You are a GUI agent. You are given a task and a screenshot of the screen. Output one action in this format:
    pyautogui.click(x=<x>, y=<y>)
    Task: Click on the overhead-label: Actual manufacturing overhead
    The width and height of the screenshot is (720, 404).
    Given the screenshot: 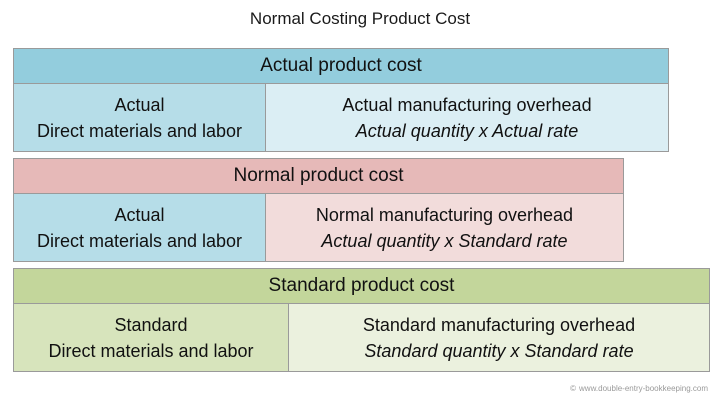 What is the action you would take?
    pyautogui.click(x=467, y=104)
    